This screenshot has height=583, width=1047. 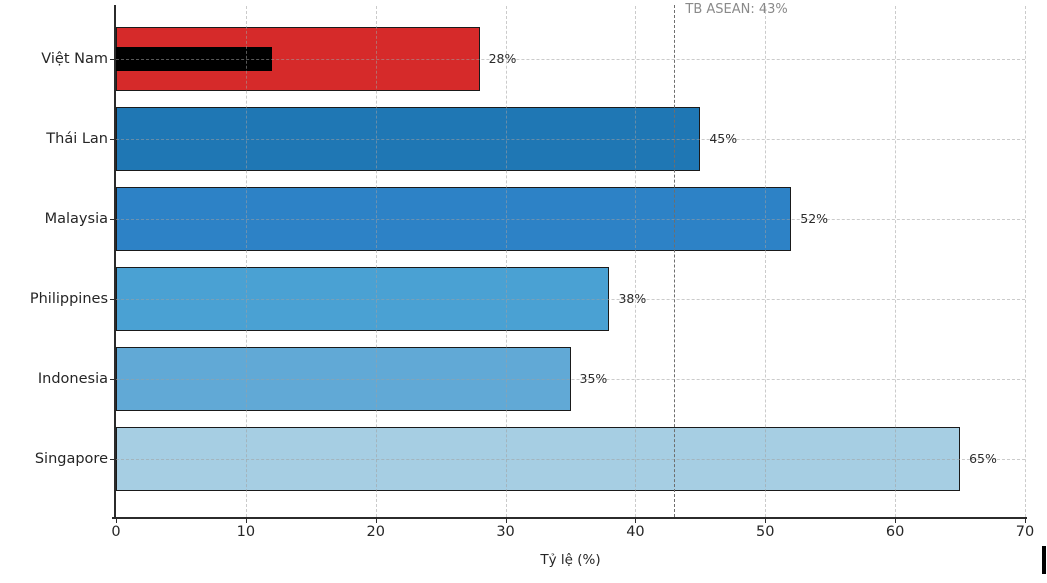 What do you see at coordinates (115, 261) in the screenshot?
I see `y-axis-spine` at bounding box center [115, 261].